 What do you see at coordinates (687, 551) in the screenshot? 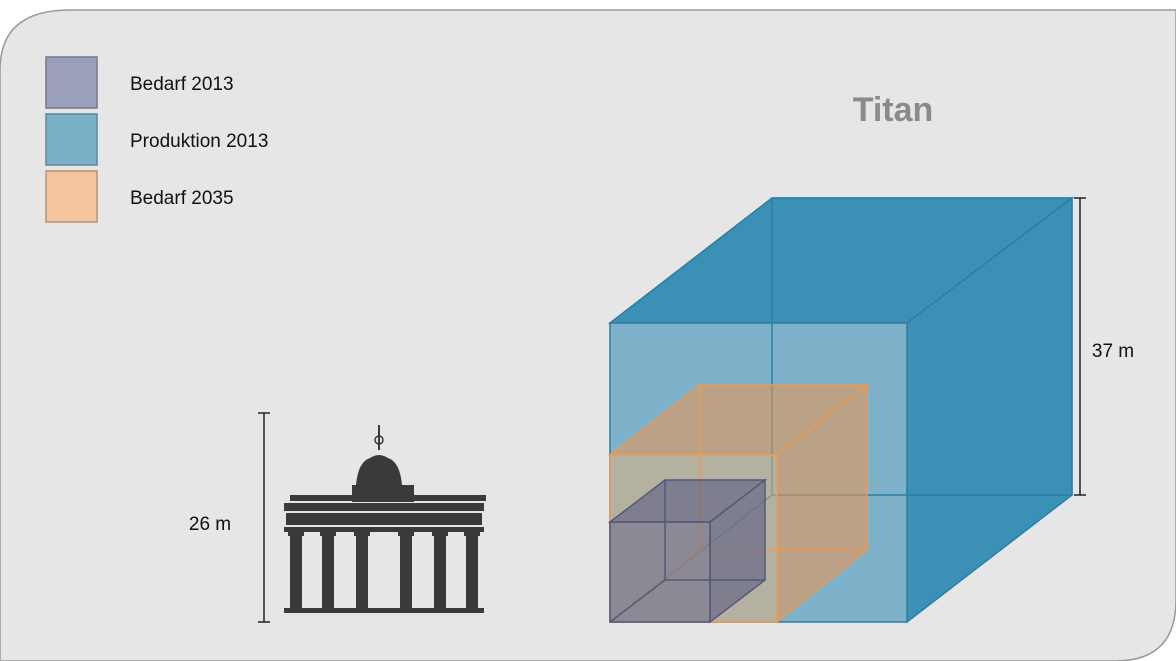
I see `demand-2013-cube` at bounding box center [687, 551].